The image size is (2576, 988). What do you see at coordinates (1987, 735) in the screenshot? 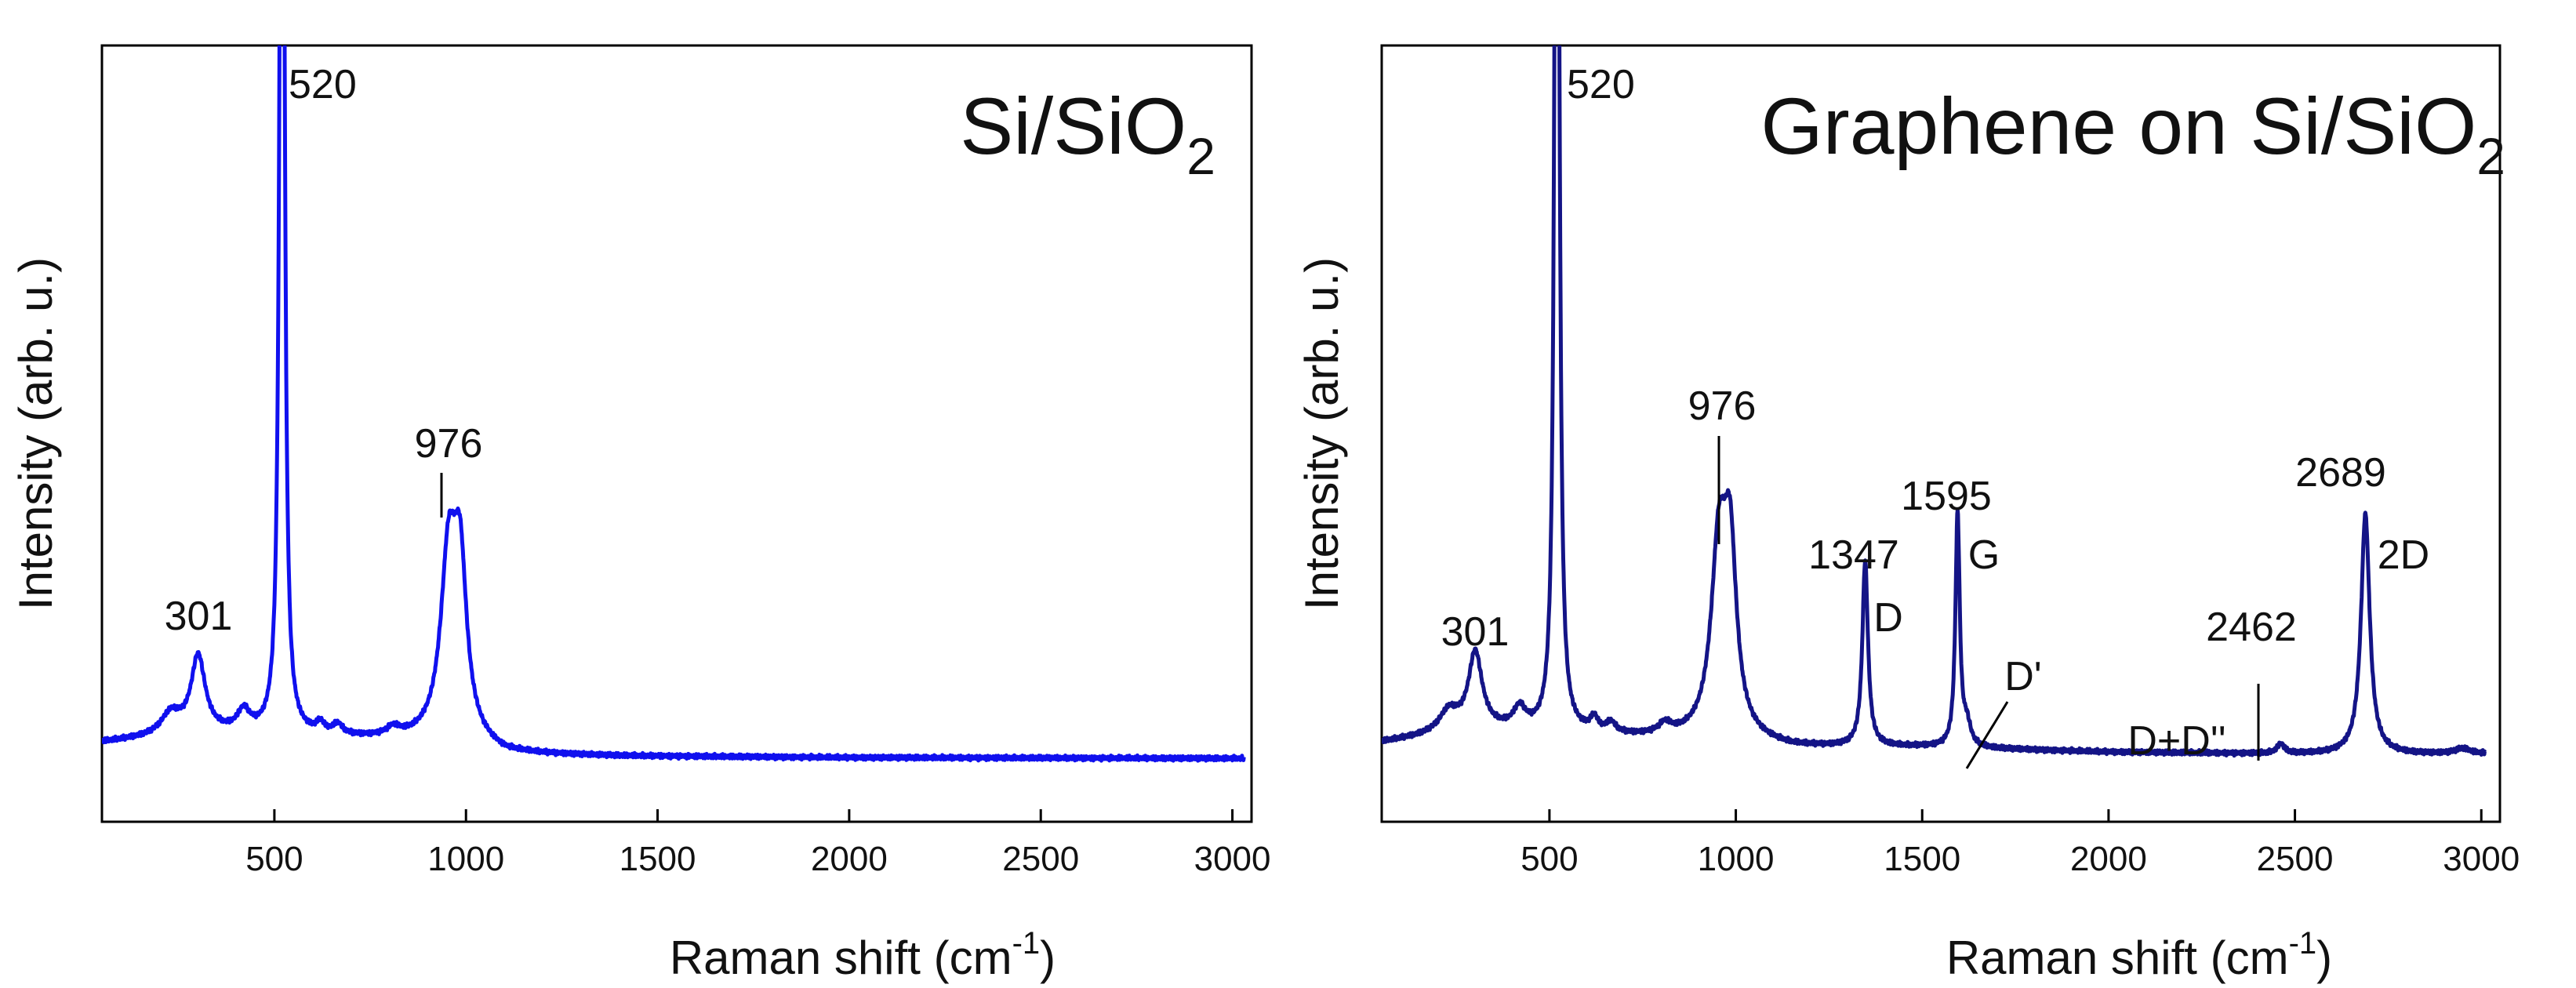
I see `leader-d-prime` at bounding box center [1987, 735].